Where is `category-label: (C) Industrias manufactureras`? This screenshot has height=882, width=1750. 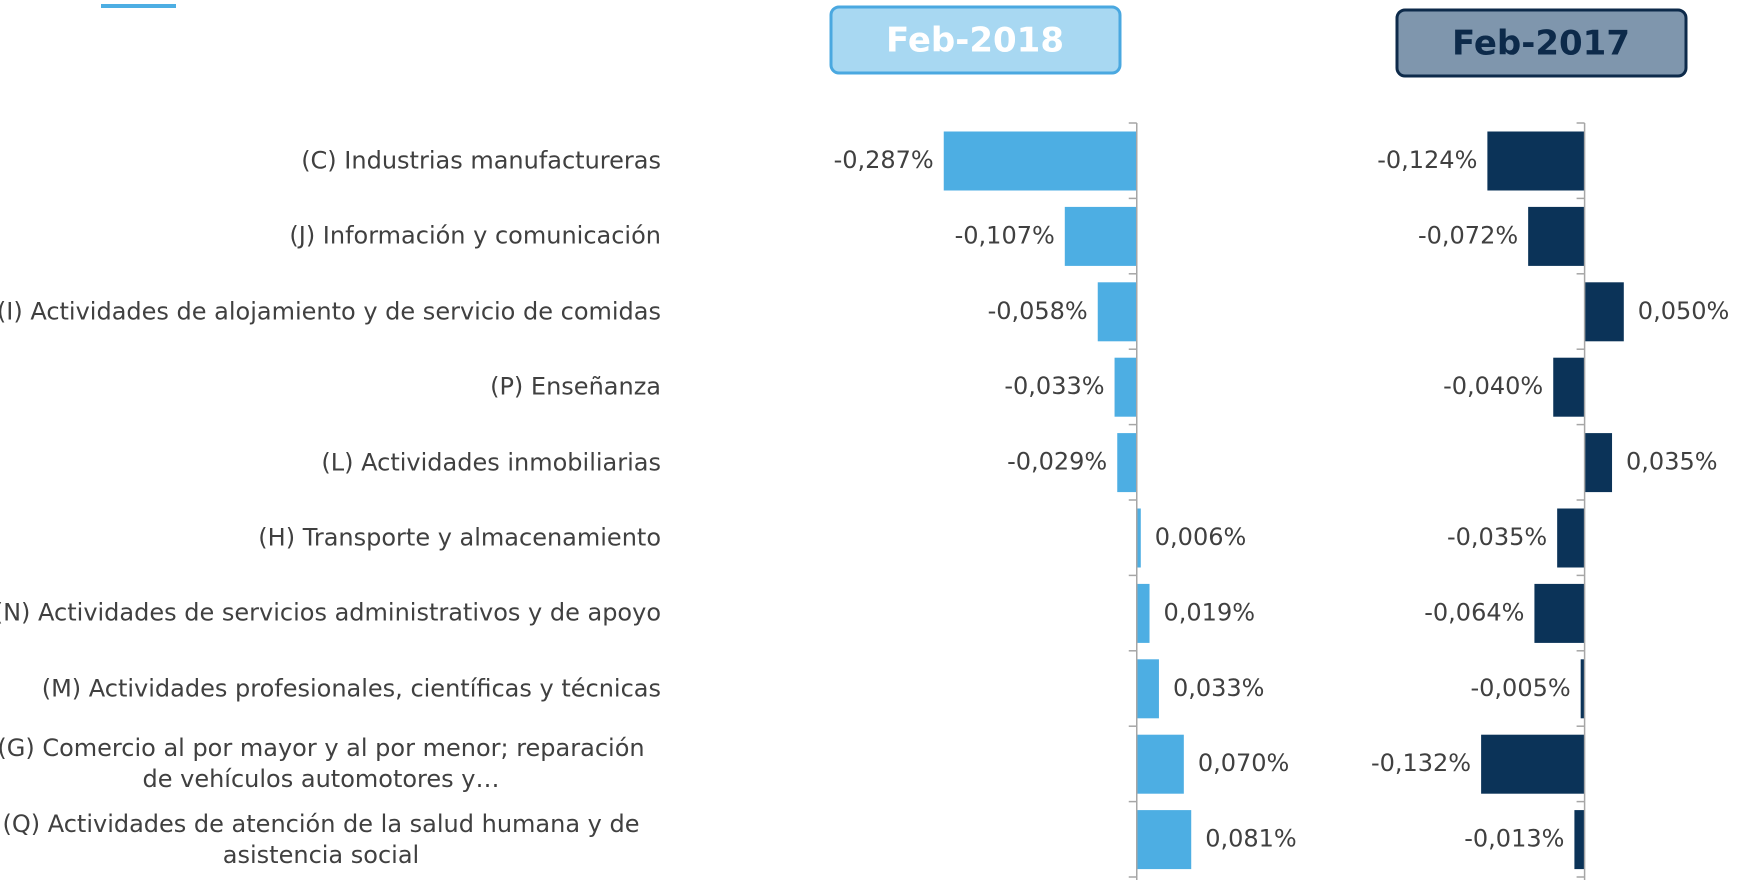
category-label: (C) Industrias manufactureras is located at coordinates (330, 160).